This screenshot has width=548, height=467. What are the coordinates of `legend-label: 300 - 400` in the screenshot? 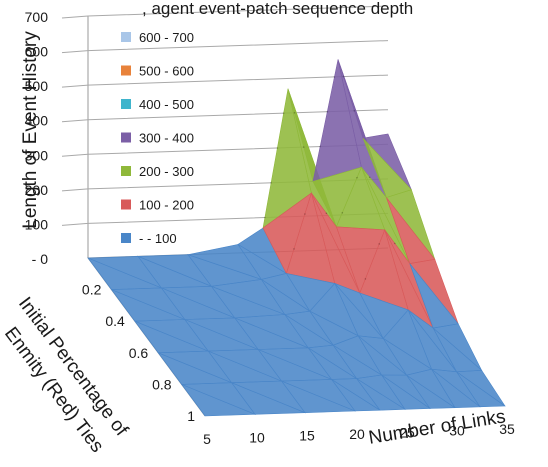 It's located at (166, 138).